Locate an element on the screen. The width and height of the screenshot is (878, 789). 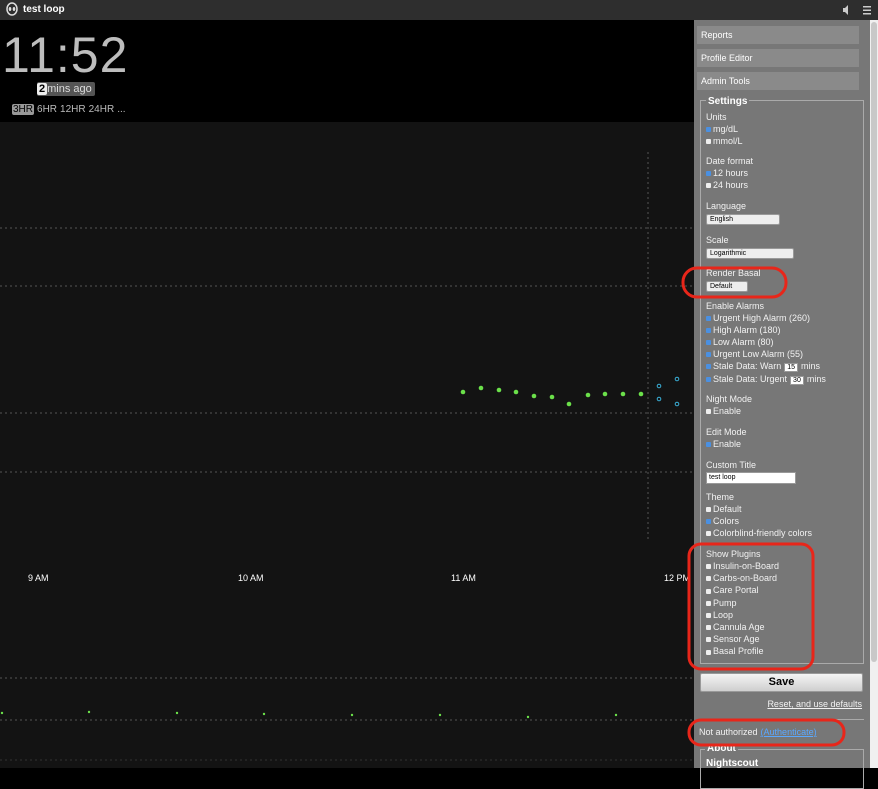
option-label: Insulin-on-Board is located at coordinates (746, 566).